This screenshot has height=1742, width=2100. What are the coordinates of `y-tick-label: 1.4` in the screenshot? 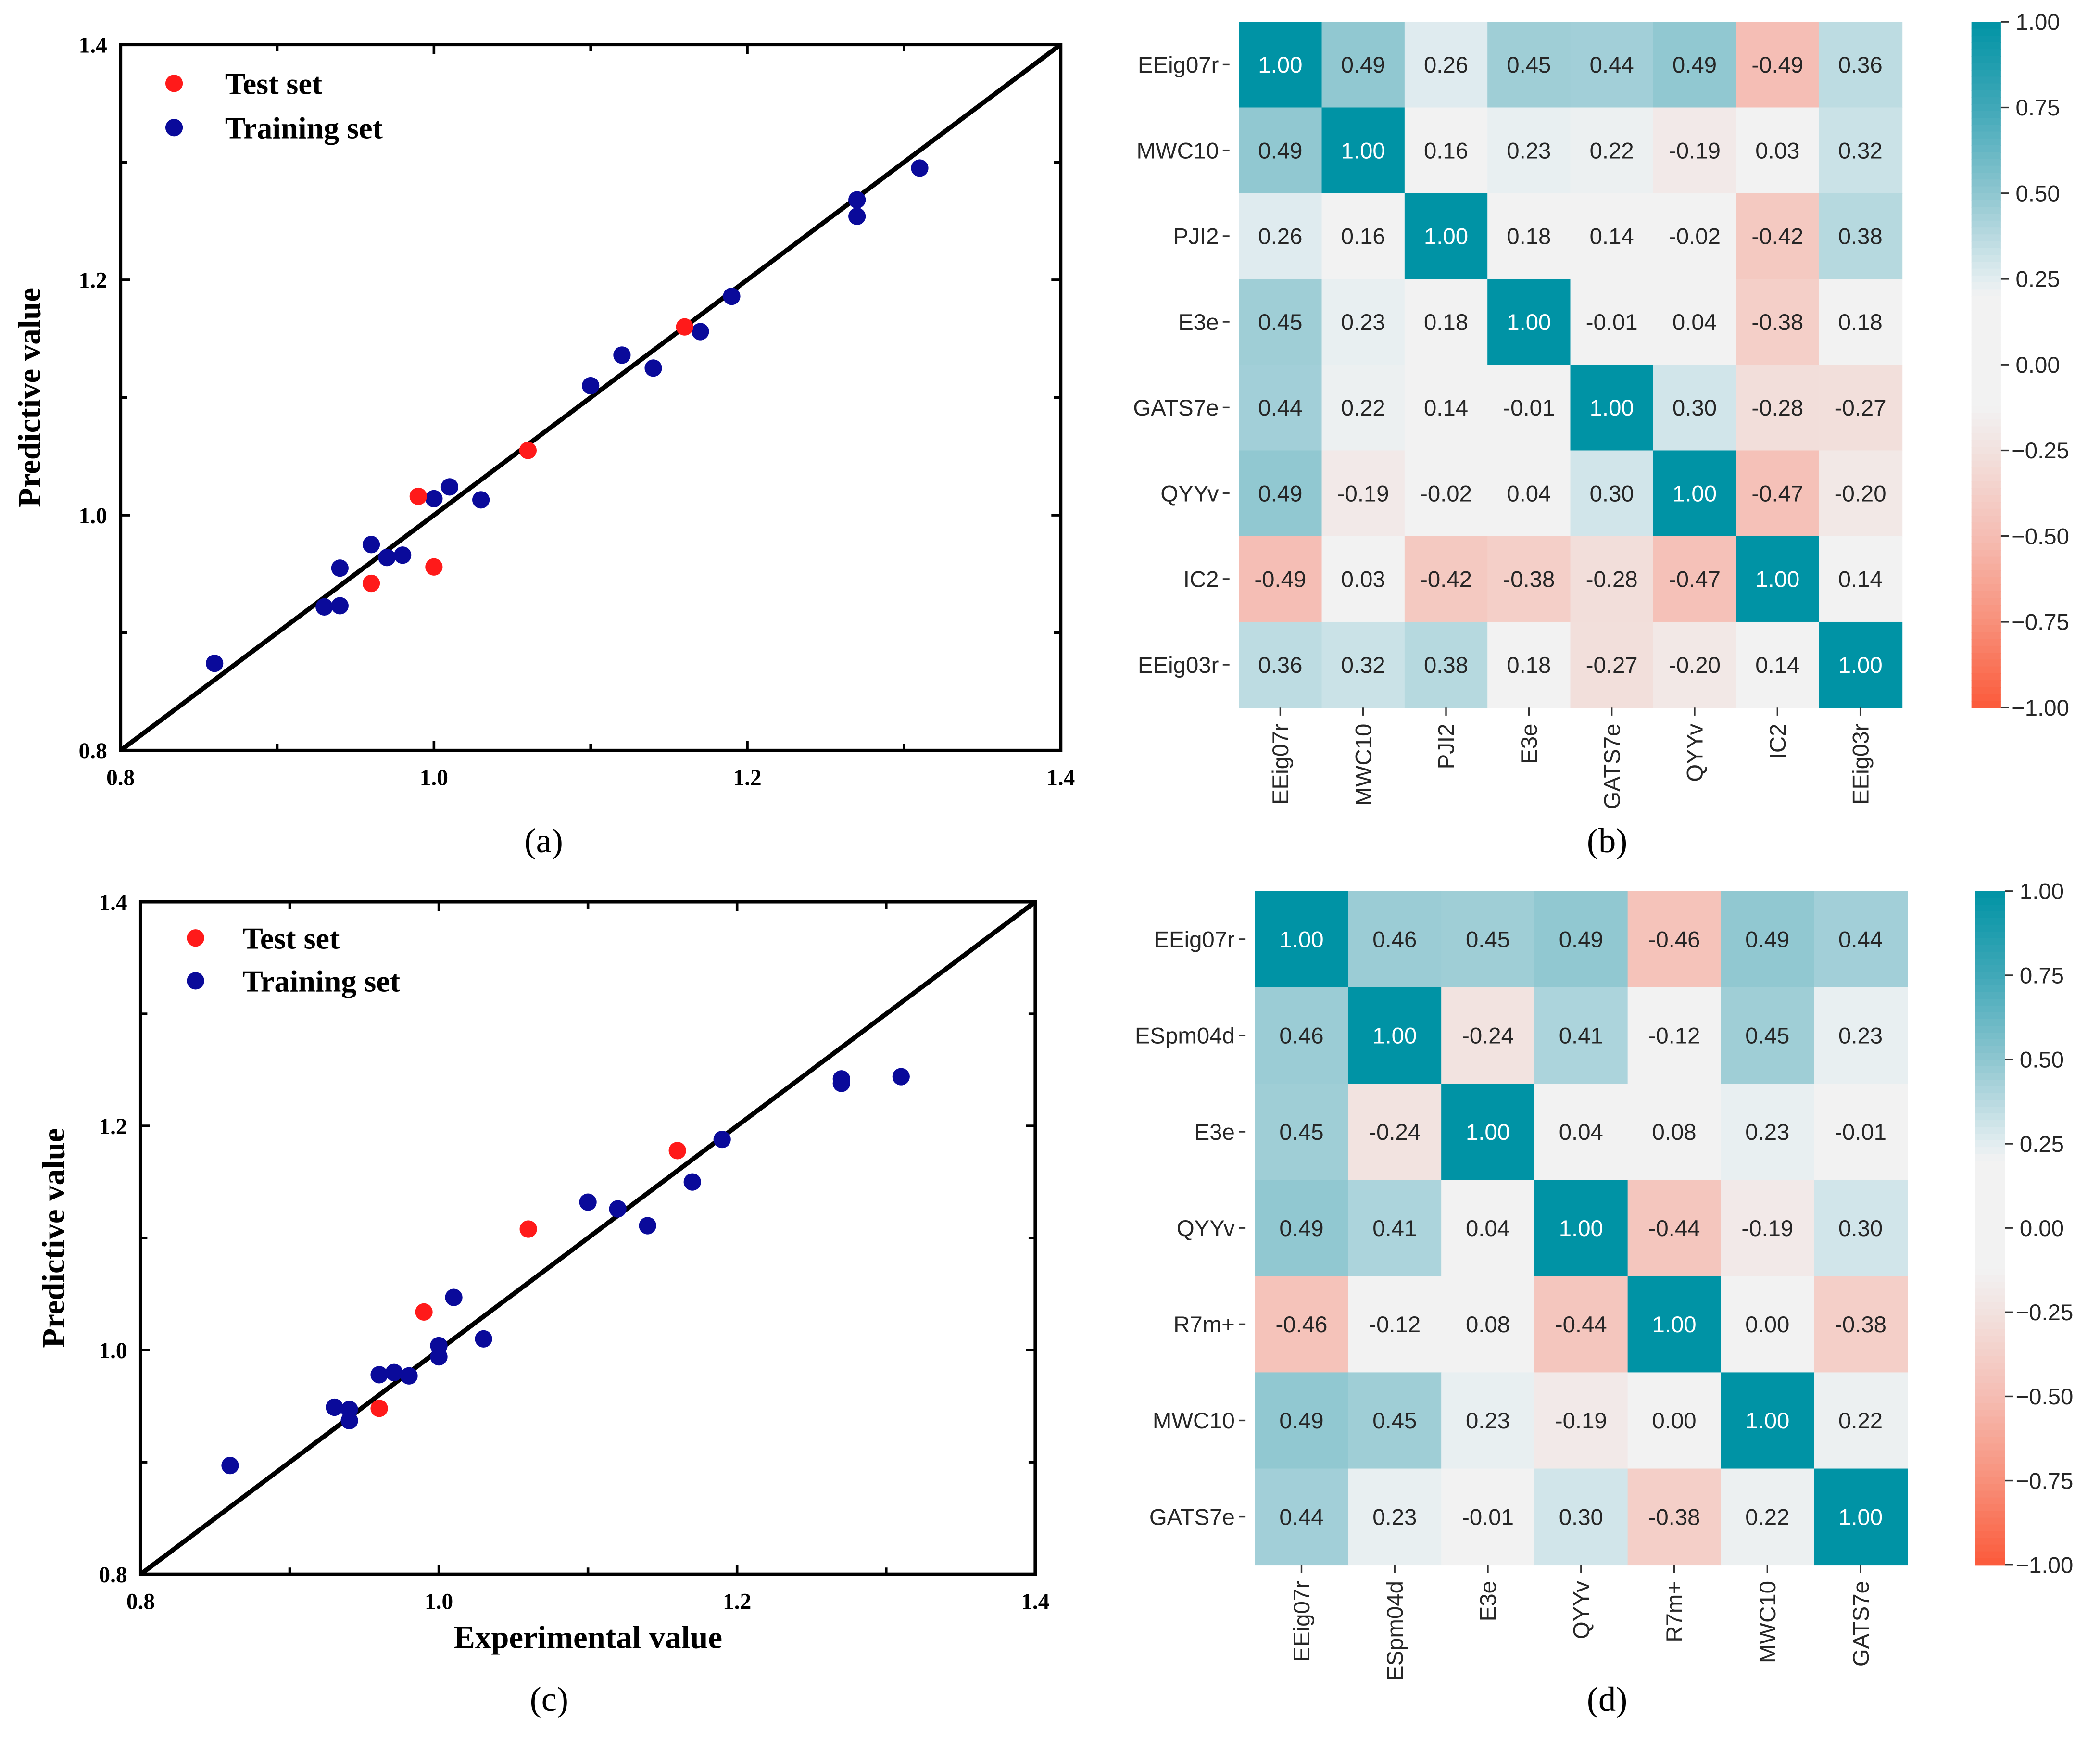 It's located at (93, 45).